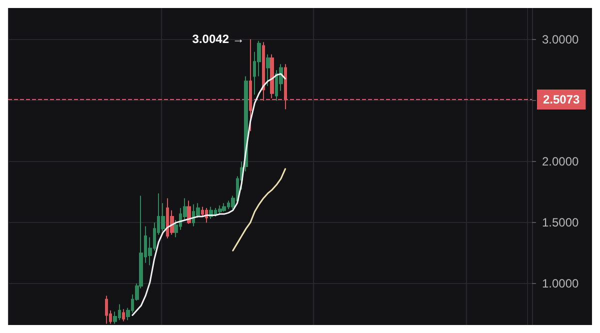 This screenshot has height=333, width=600. Describe the element at coordinates (561, 99) in the screenshot. I see `ref-line-label: 2.5073` at that location.